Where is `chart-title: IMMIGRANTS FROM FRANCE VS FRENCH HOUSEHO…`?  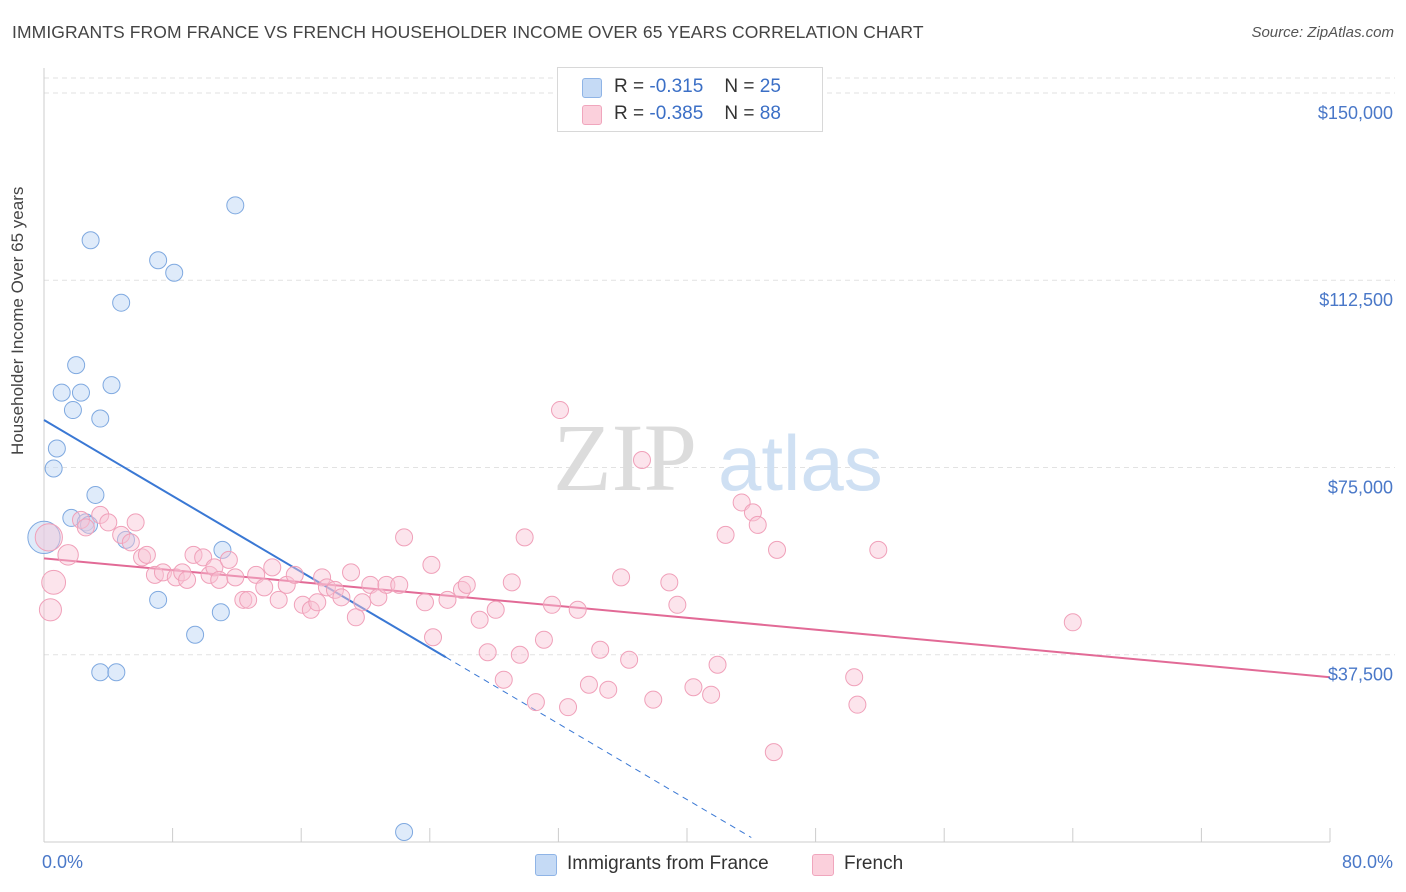 chart-title: IMMIGRANTS FROM FRANCE VS FRENCH HOUSEHO… is located at coordinates (468, 32).